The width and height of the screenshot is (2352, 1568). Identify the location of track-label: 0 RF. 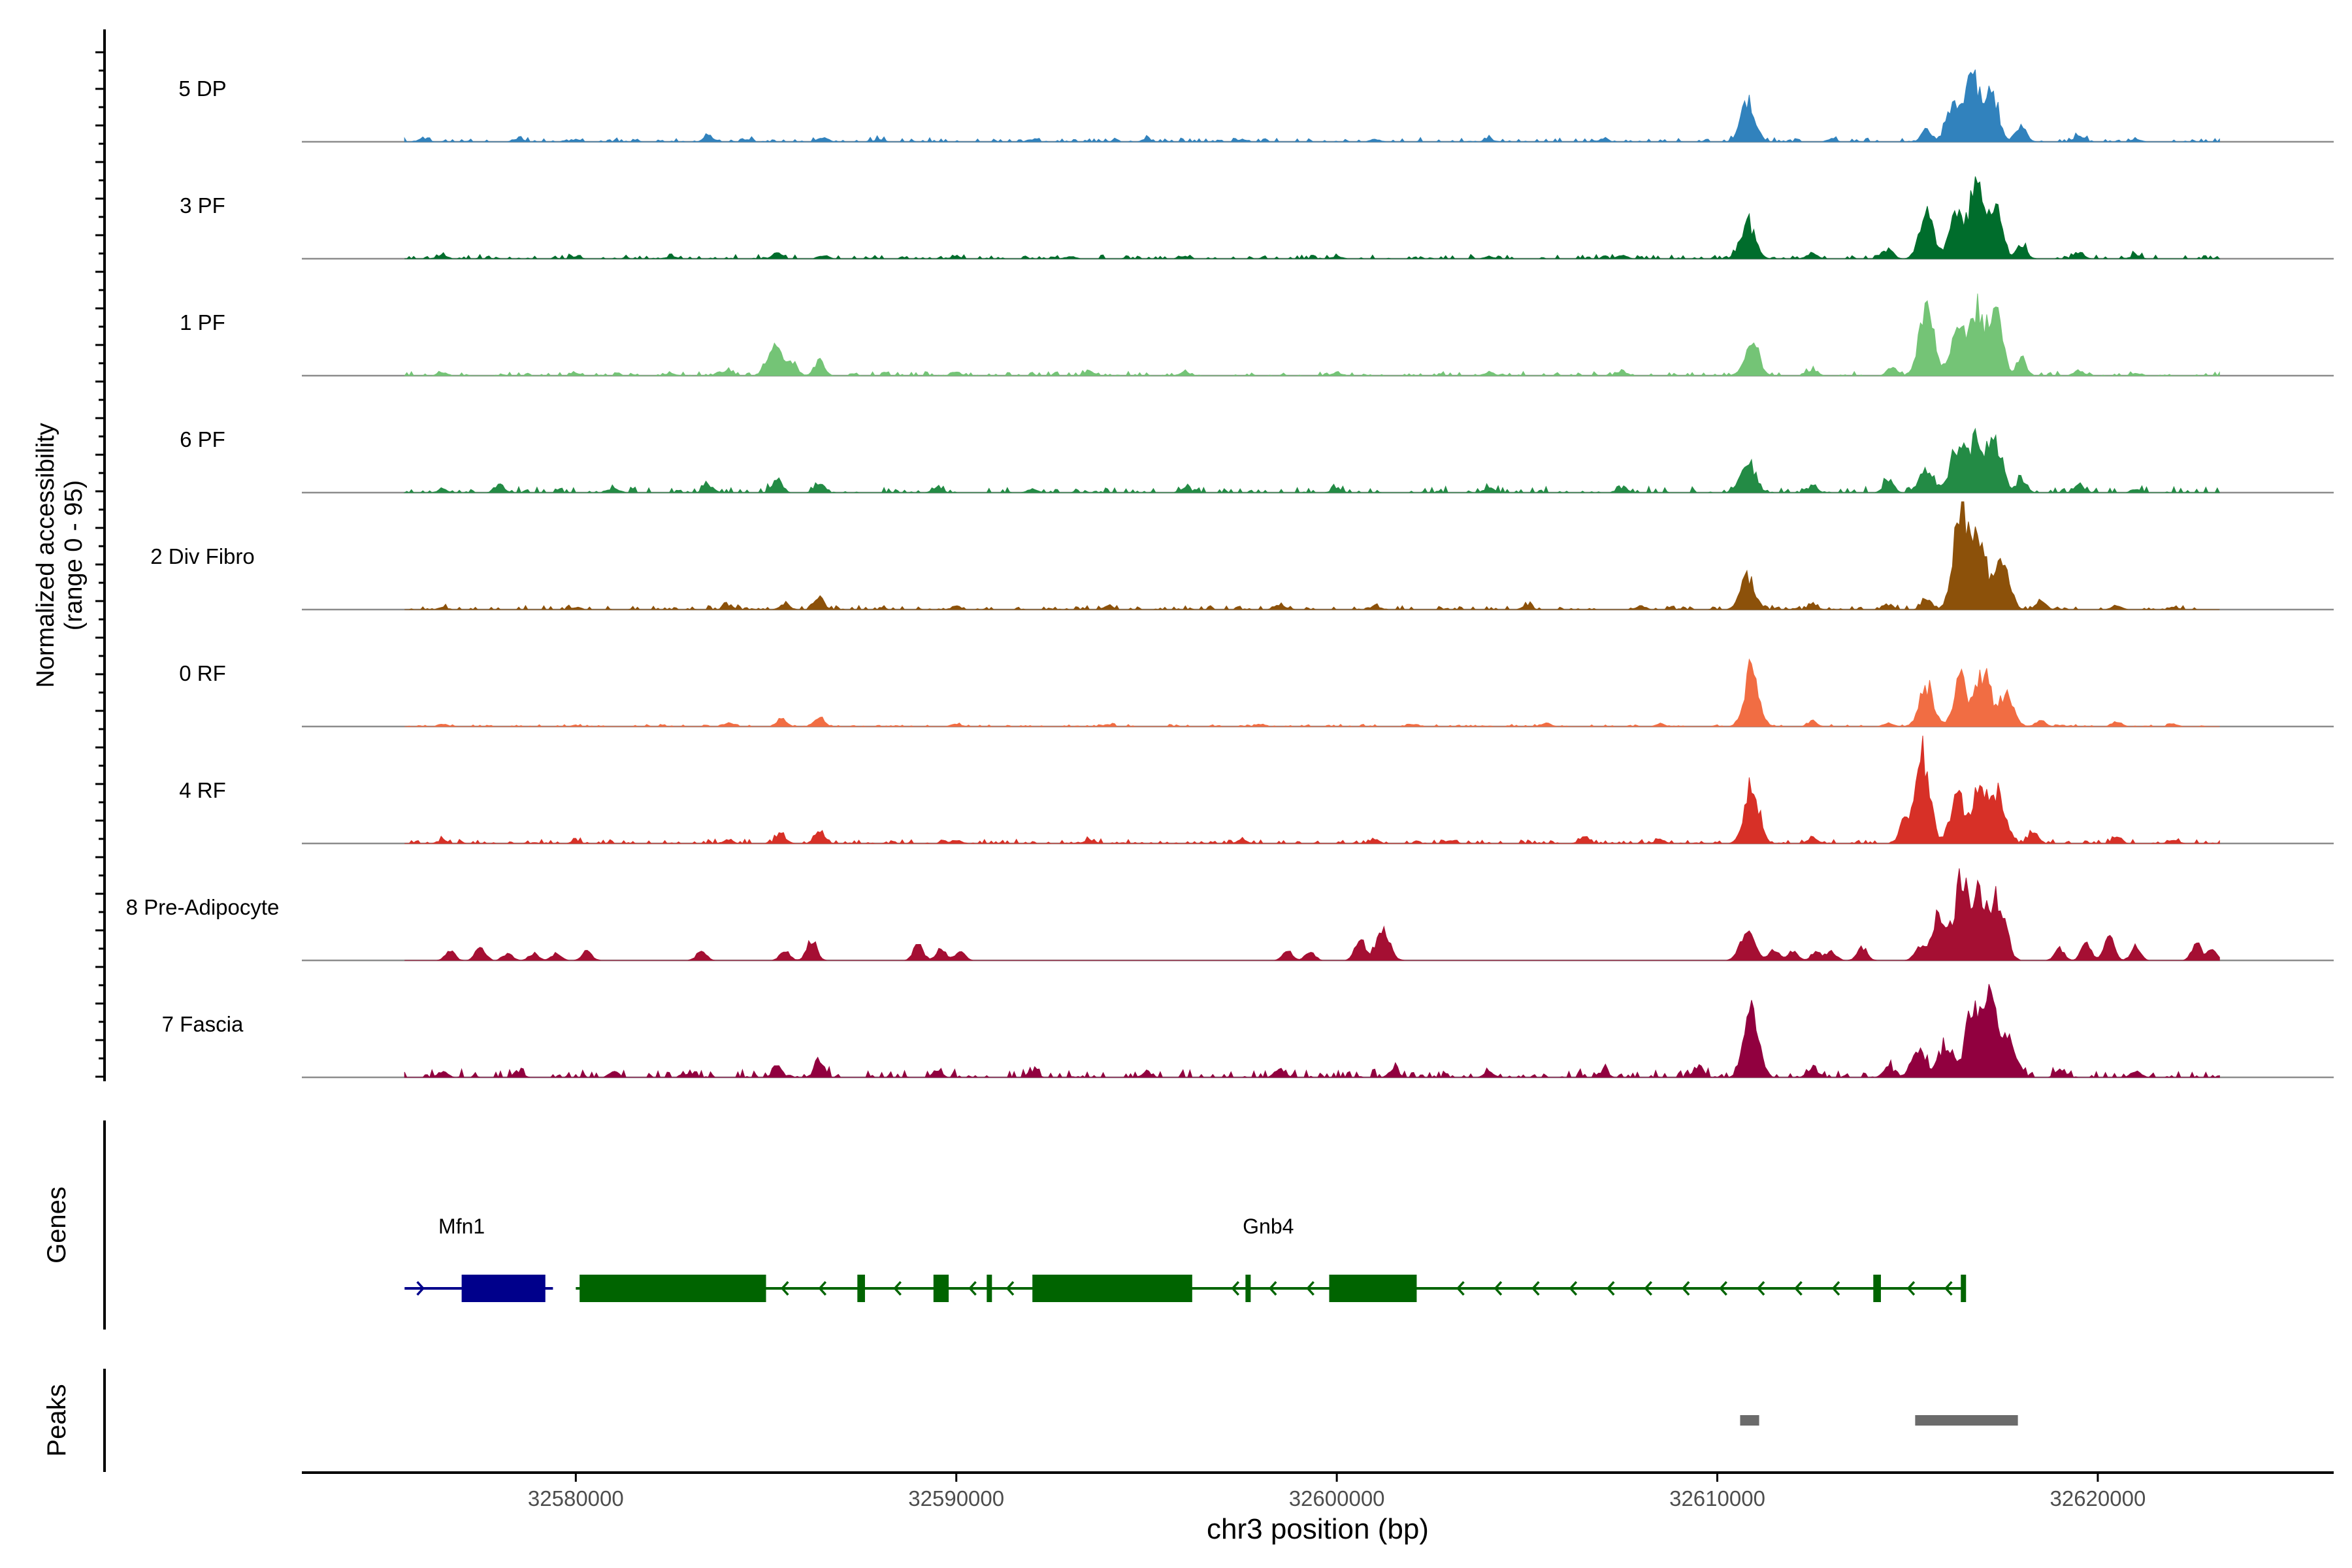
(202, 673).